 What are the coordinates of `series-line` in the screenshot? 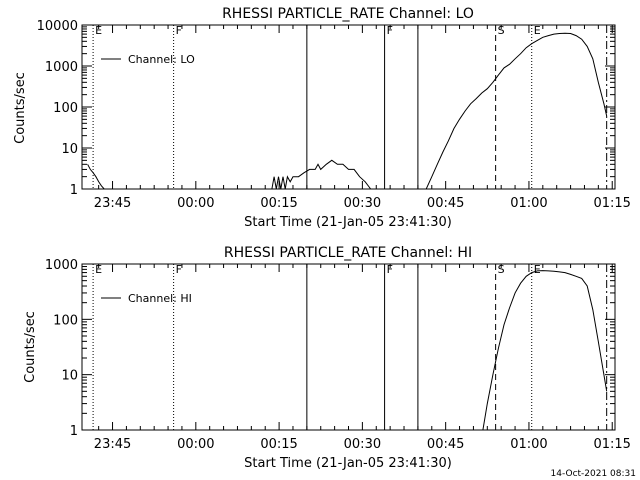 It's located at (545, 350).